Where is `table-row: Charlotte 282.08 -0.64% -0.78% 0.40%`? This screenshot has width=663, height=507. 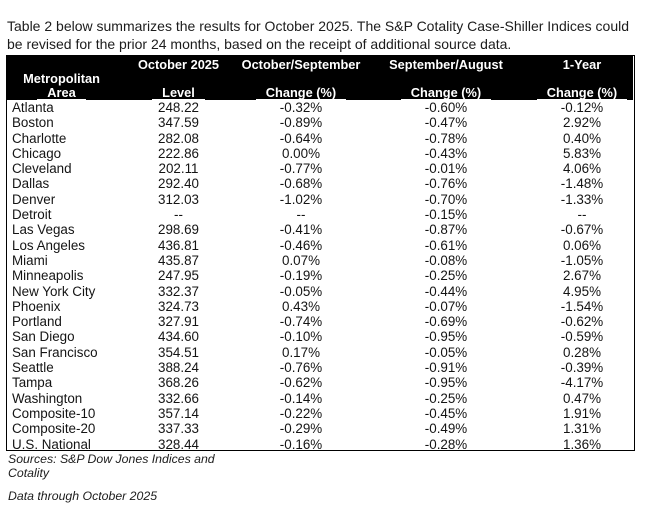 table-row: Charlotte 282.08 -0.64% -0.78% 0.40% is located at coordinates (320, 138).